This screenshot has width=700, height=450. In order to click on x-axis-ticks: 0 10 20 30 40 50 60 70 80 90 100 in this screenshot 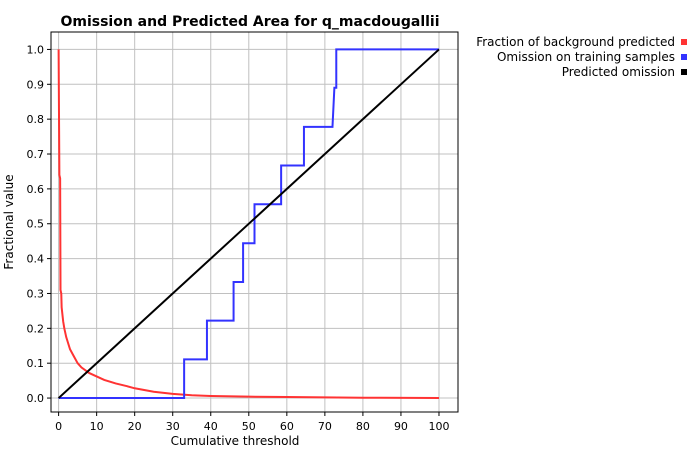, I will do `click(252, 422)`.